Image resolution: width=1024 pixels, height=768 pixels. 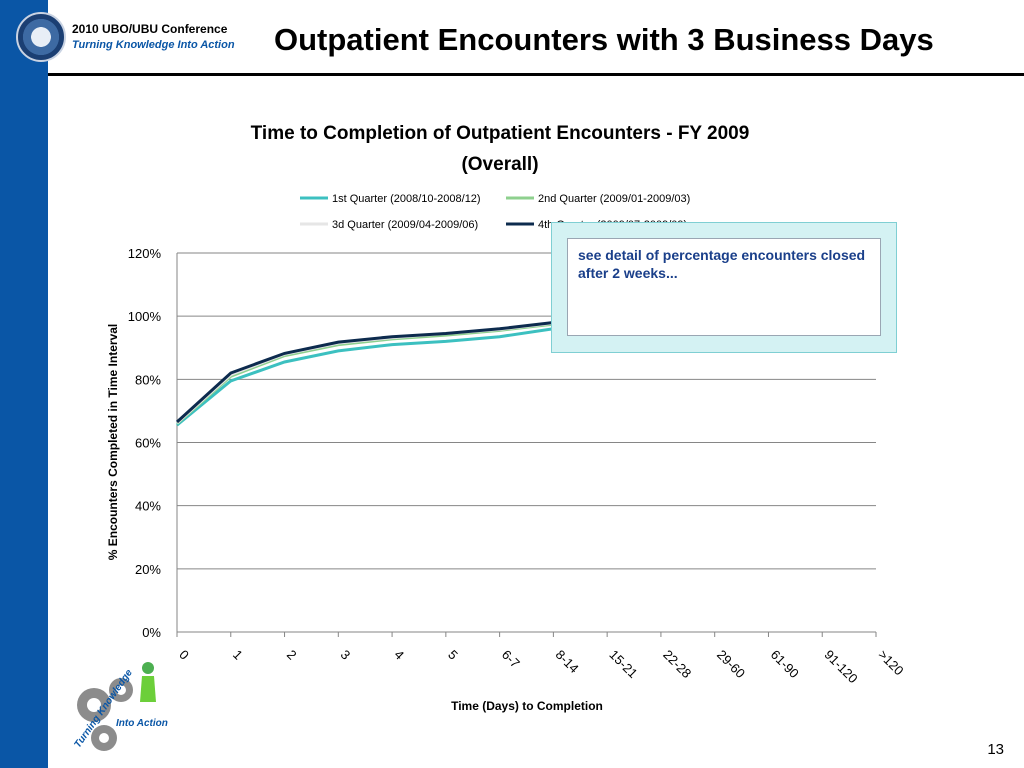 What do you see at coordinates (148, 569) in the screenshot?
I see `y-tick-label: 20%` at bounding box center [148, 569].